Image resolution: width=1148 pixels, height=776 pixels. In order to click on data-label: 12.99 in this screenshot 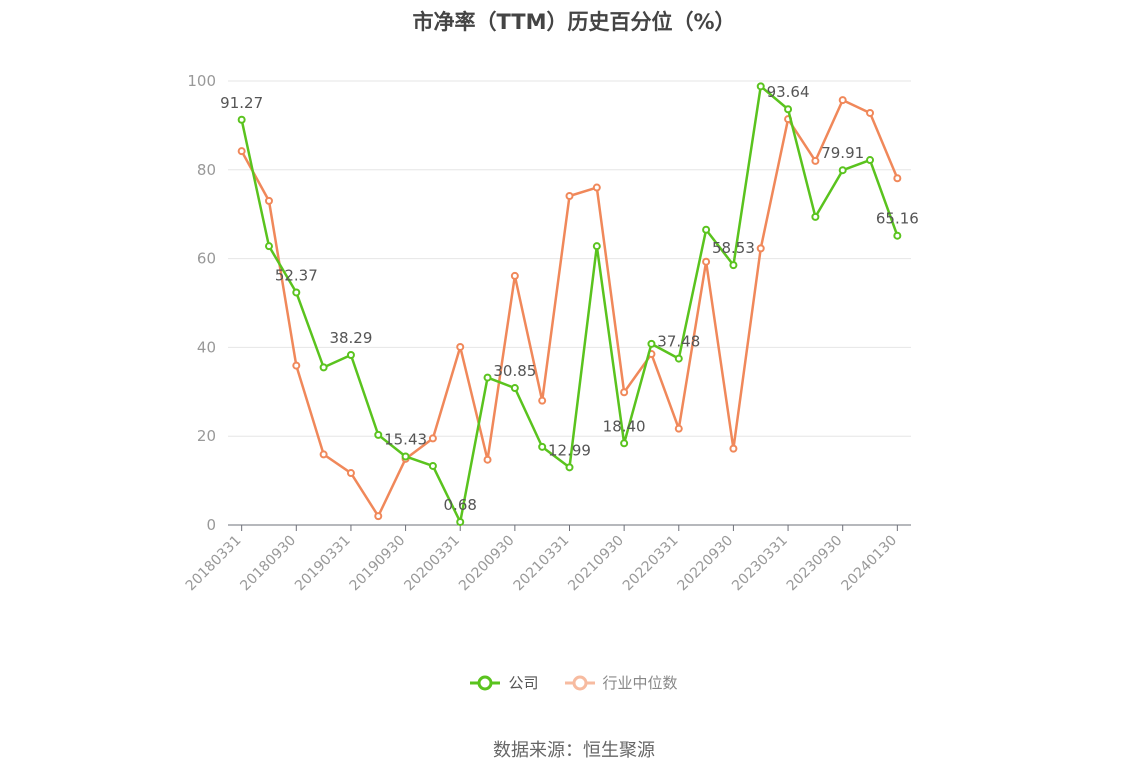, I will do `click(569, 450)`.